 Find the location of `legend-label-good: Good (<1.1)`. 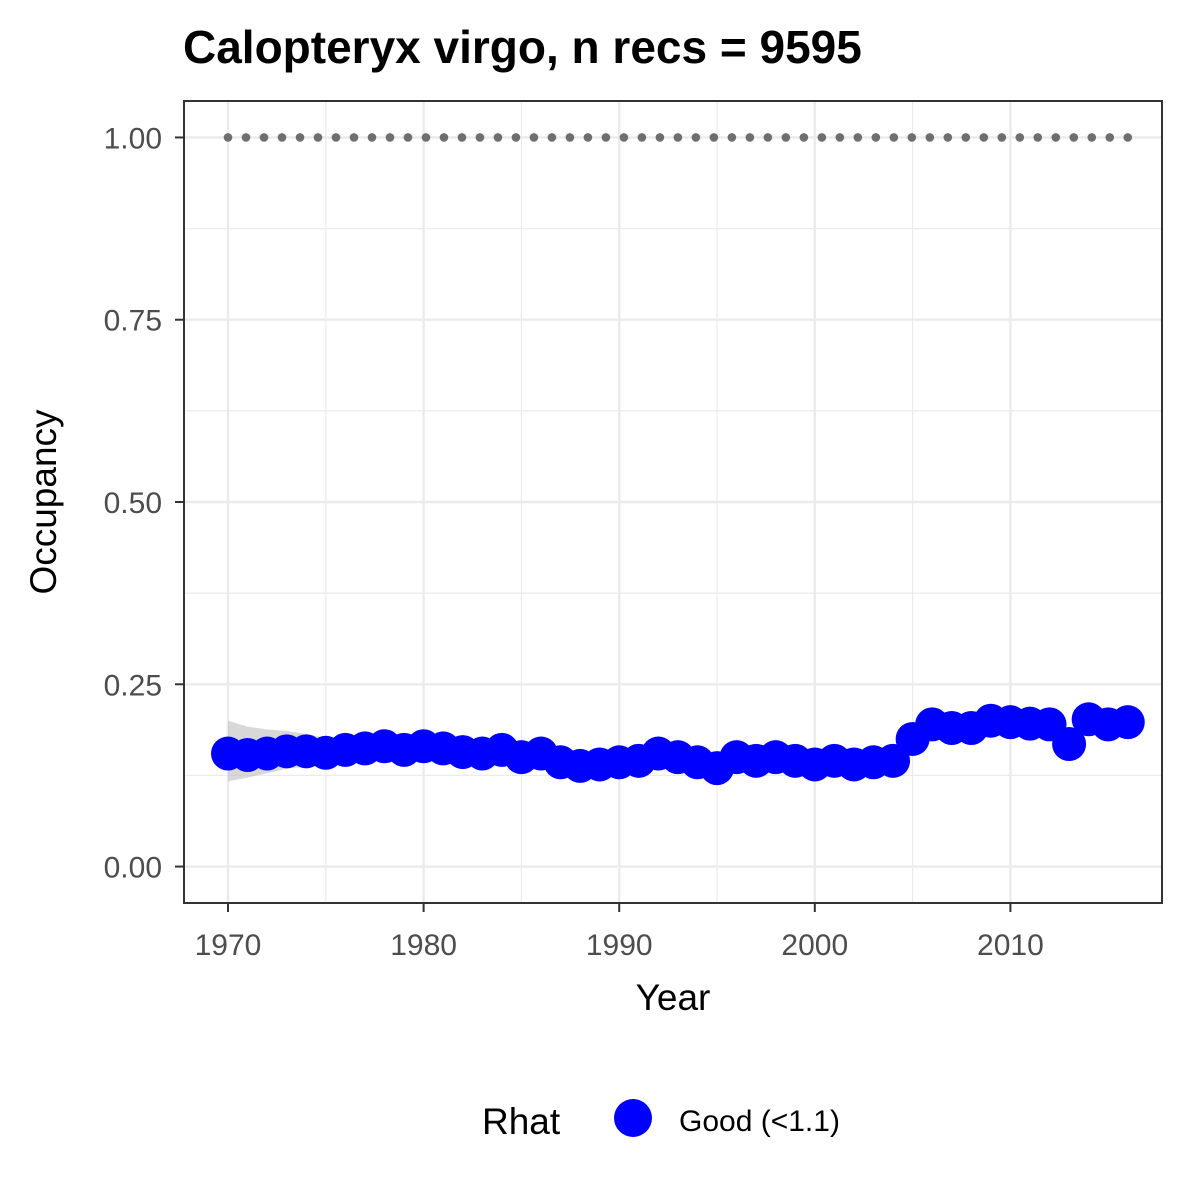

legend-label-good: Good (<1.1) is located at coordinates (759, 1121).